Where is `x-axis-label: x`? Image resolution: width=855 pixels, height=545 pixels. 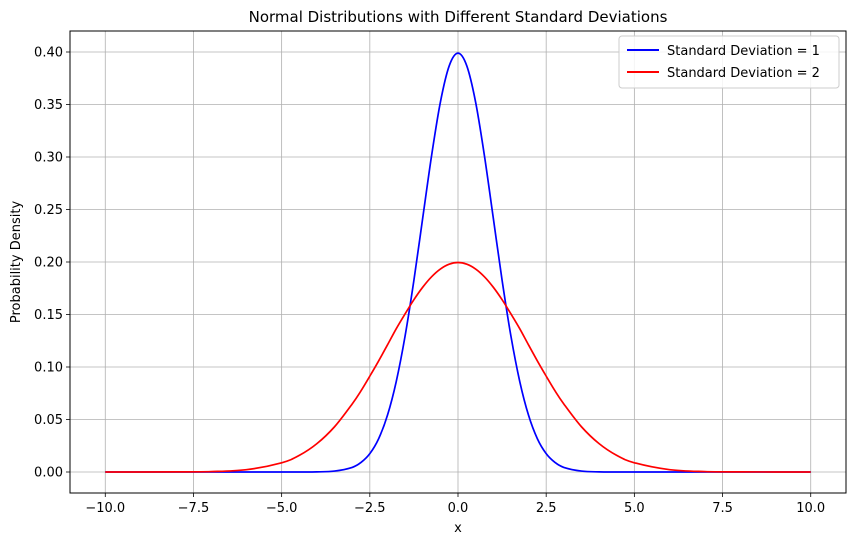
x-axis-label: x is located at coordinates (458, 528).